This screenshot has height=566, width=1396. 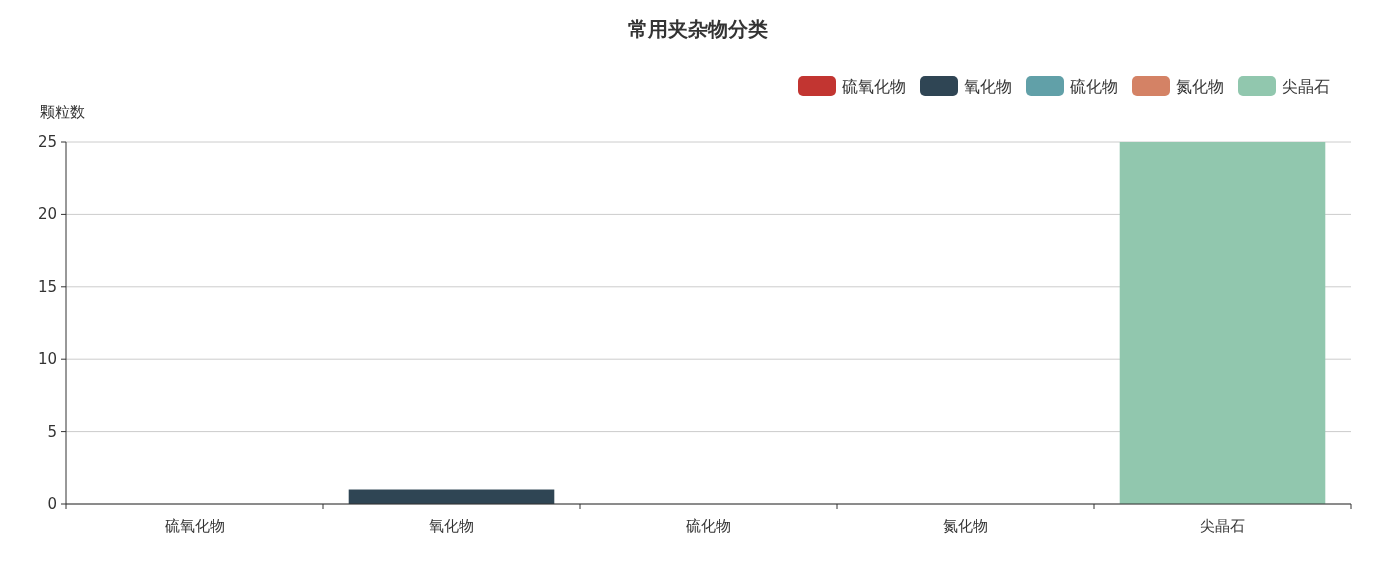 What do you see at coordinates (52, 431) in the screenshot?
I see `y-tick-label: 5` at bounding box center [52, 431].